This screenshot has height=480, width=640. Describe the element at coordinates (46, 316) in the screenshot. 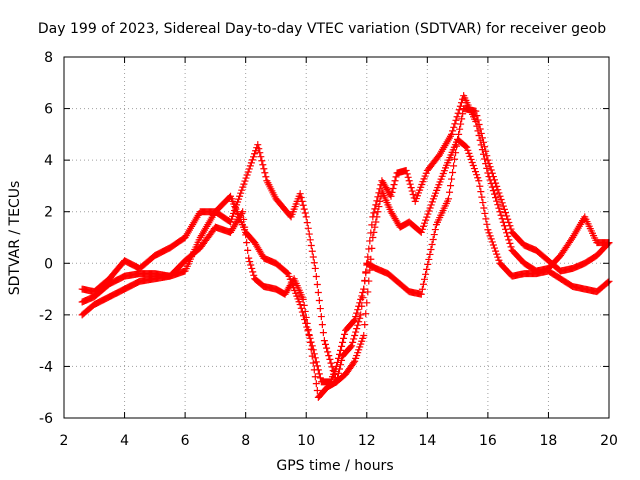

I see `y-tick-label: -2` at that location.